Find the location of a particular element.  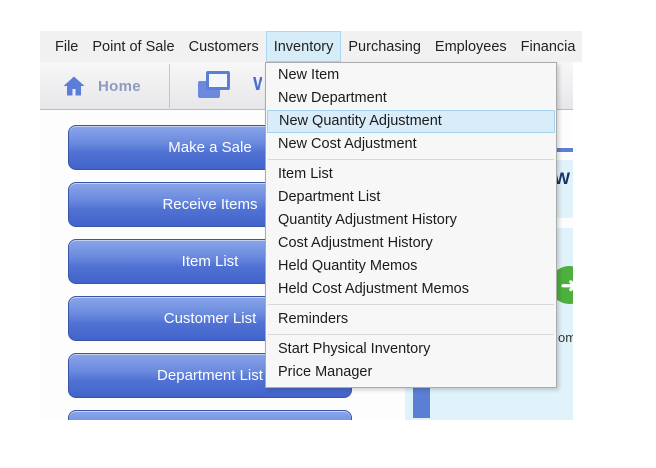

menu-item-file: File is located at coordinates (67, 46).